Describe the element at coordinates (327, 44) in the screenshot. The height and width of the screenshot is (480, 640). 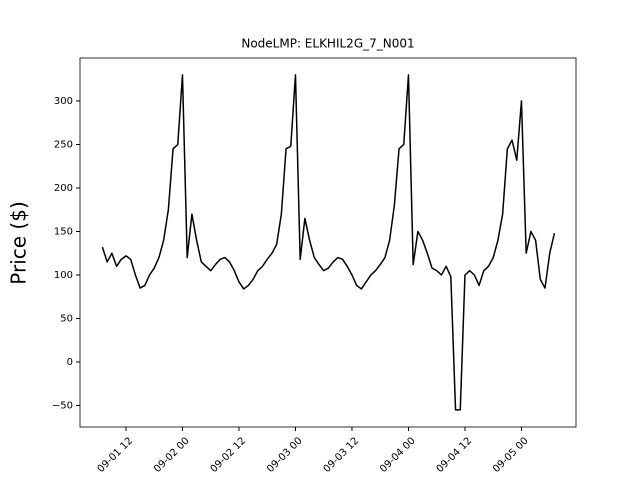
I see `chart-title: NodeLMP: ELKHIL2G_7_N001` at that location.